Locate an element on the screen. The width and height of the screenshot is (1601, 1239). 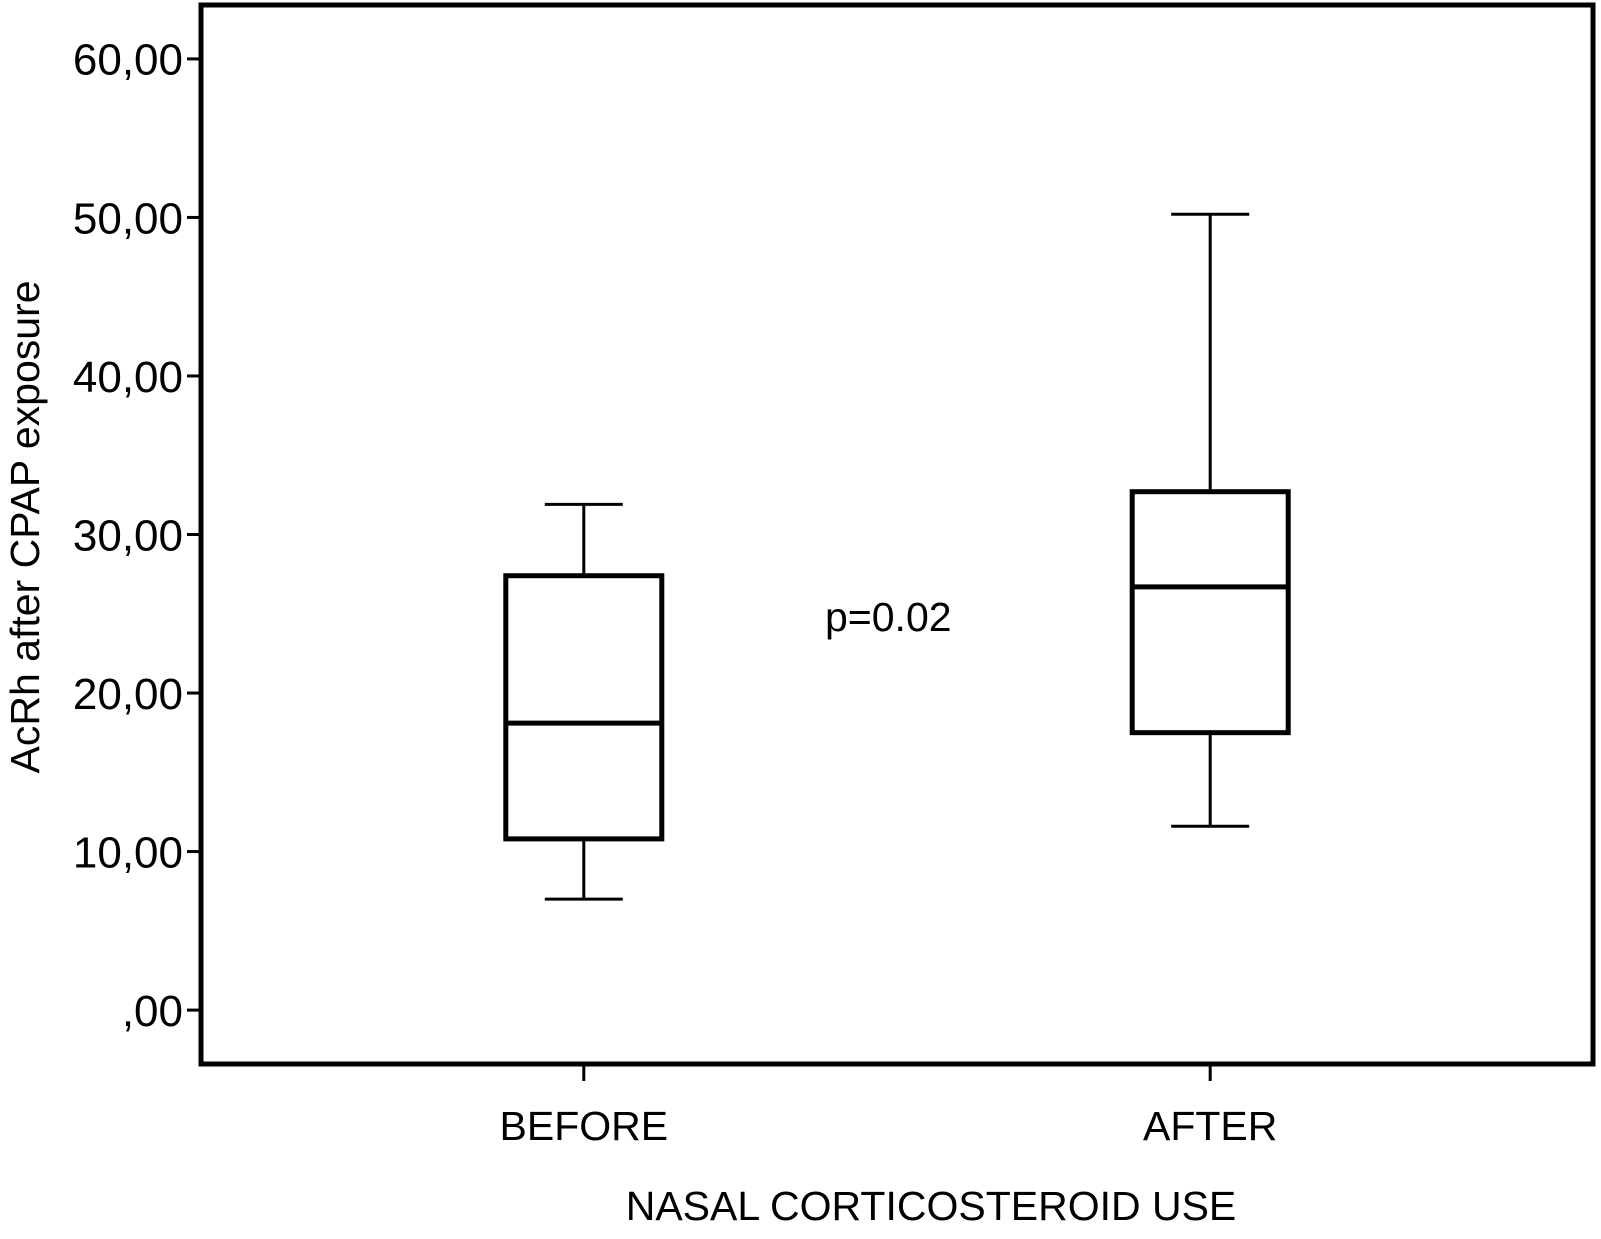
y-axis-title: AcRh after CPAP exposure is located at coordinates (25, 526).